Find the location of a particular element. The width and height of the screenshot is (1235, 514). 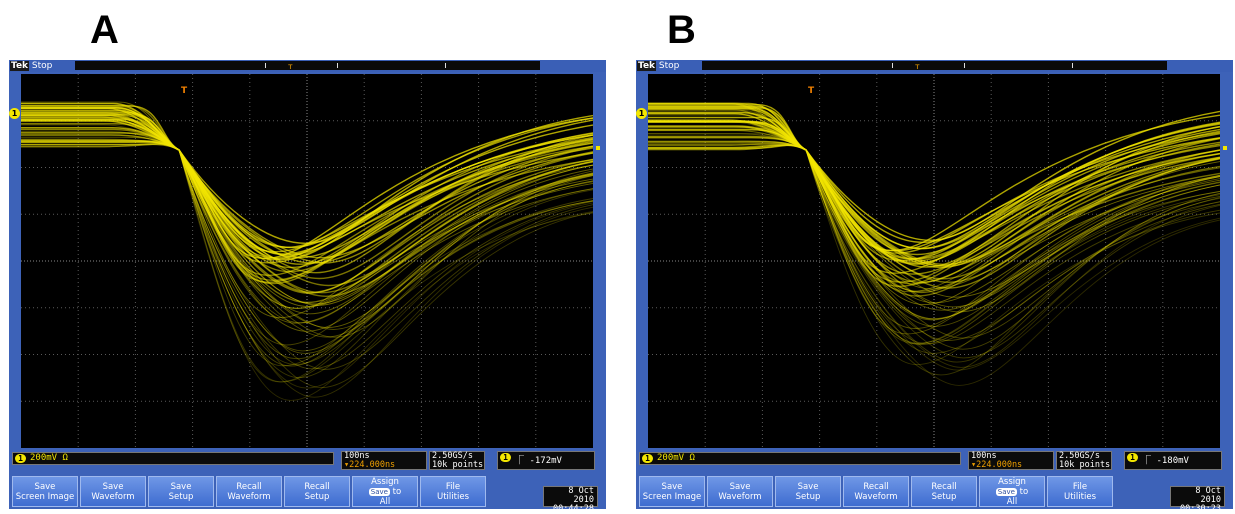

trigger-readout: 1 ⎾ -172mV is located at coordinates (546, 460).